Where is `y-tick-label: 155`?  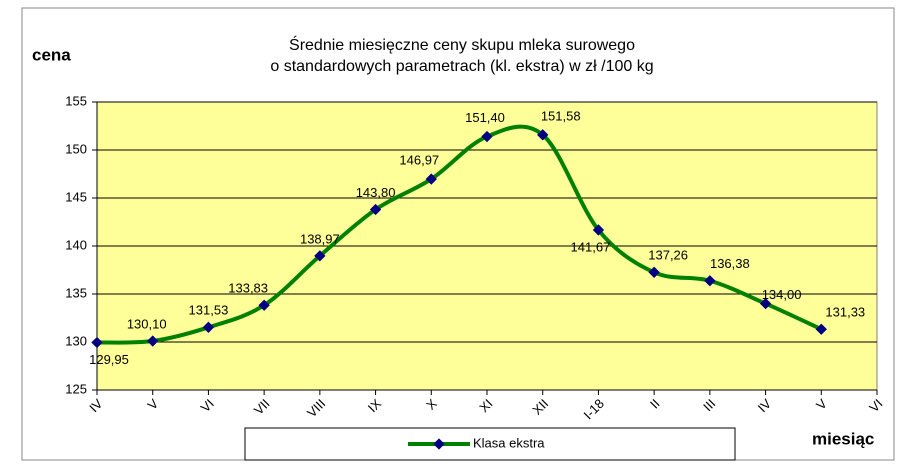
y-tick-label: 155 is located at coordinates (76, 100).